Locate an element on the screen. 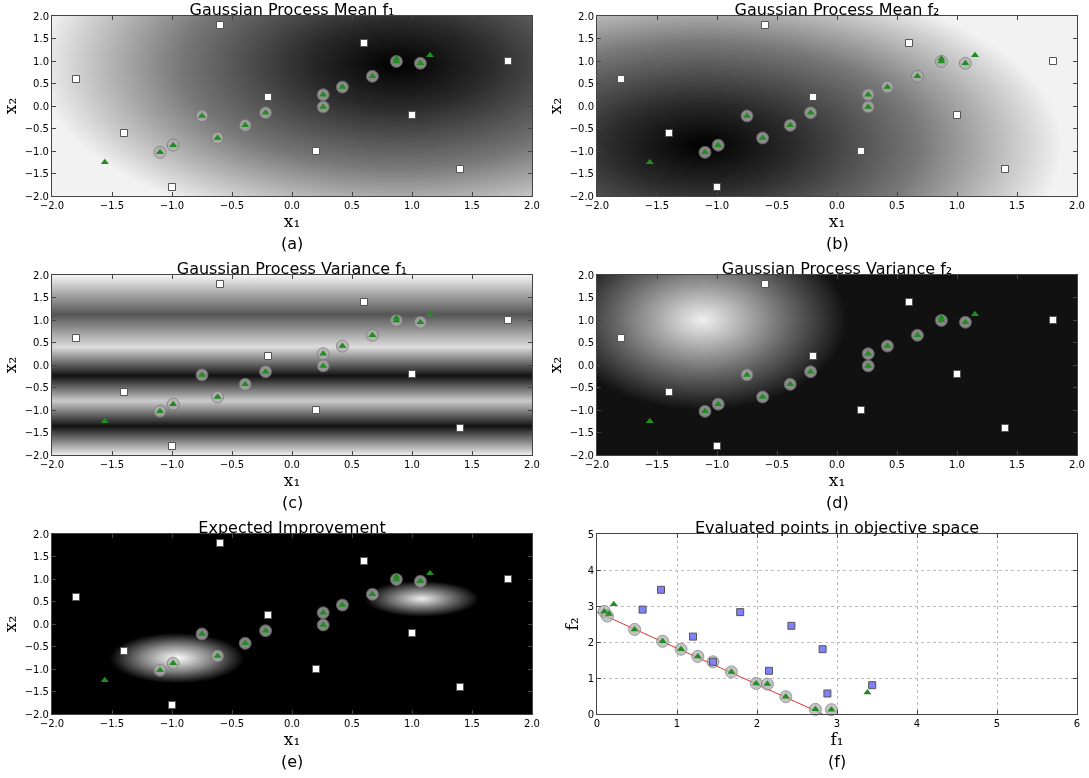  y-tick-label: 0 is located at coordinates (590, 714).